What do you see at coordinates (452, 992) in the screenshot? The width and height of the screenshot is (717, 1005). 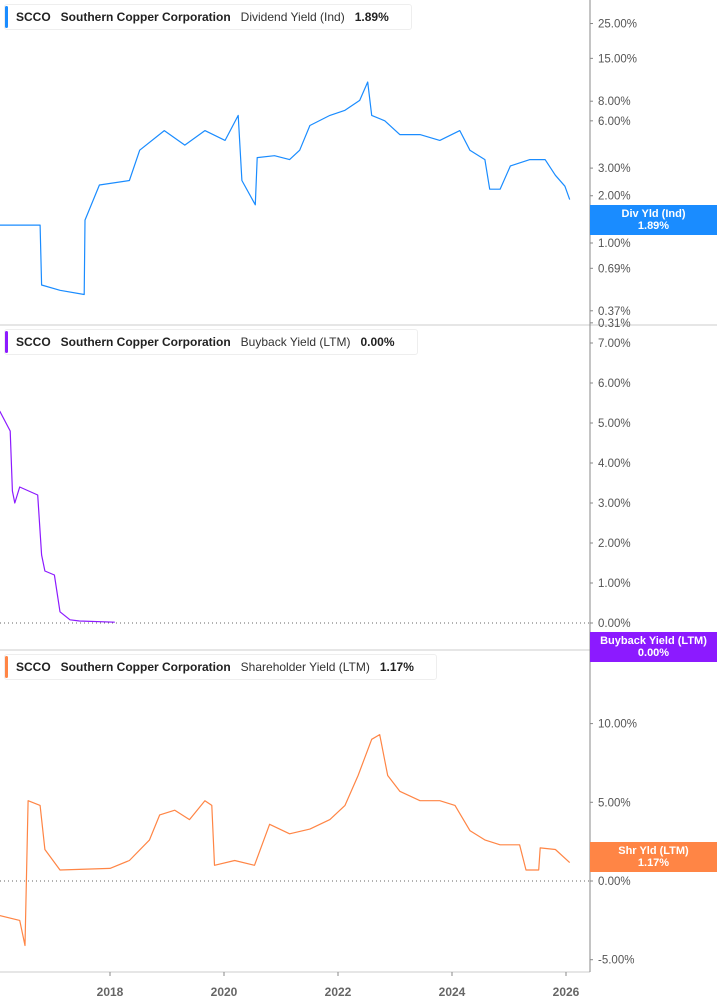 I see `x-tick-label: 2024` at bounding box center [452, 992].